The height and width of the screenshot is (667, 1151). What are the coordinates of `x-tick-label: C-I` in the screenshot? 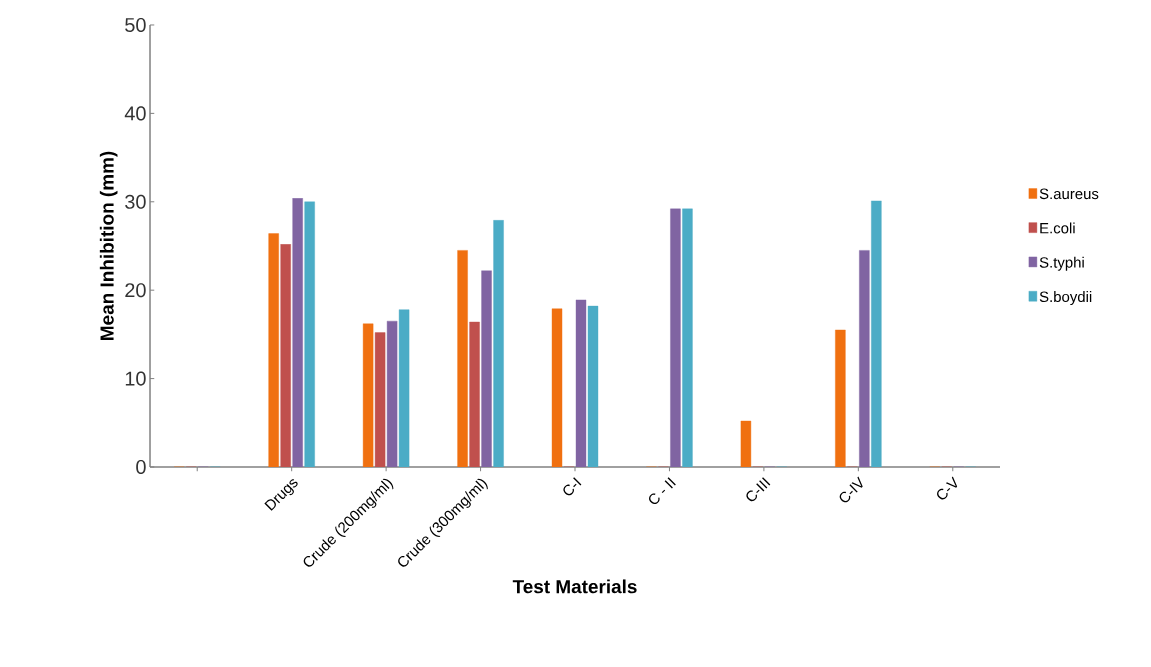 It's located at (572, 486).